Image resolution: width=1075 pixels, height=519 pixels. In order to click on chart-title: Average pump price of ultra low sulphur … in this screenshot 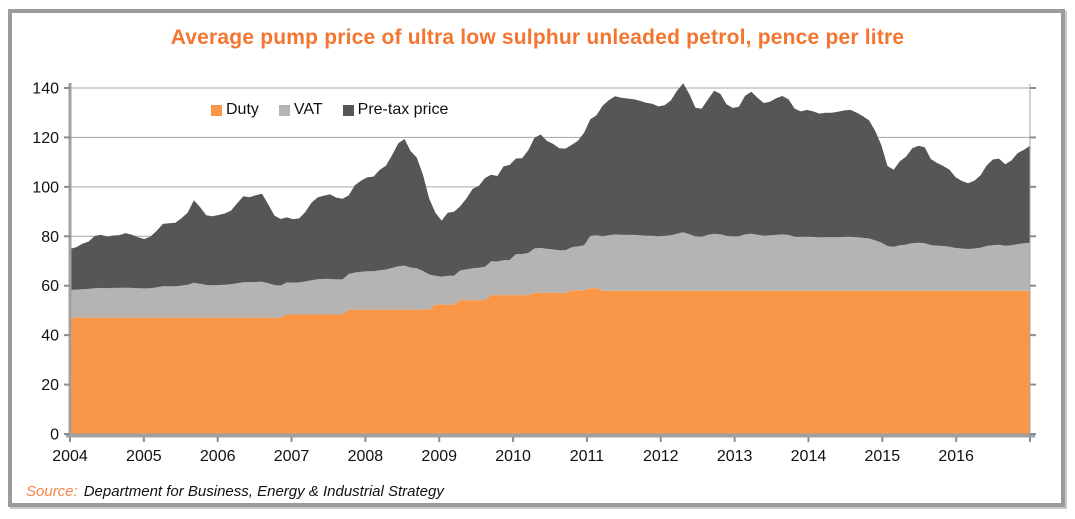, I will do `click(537, 37)`.